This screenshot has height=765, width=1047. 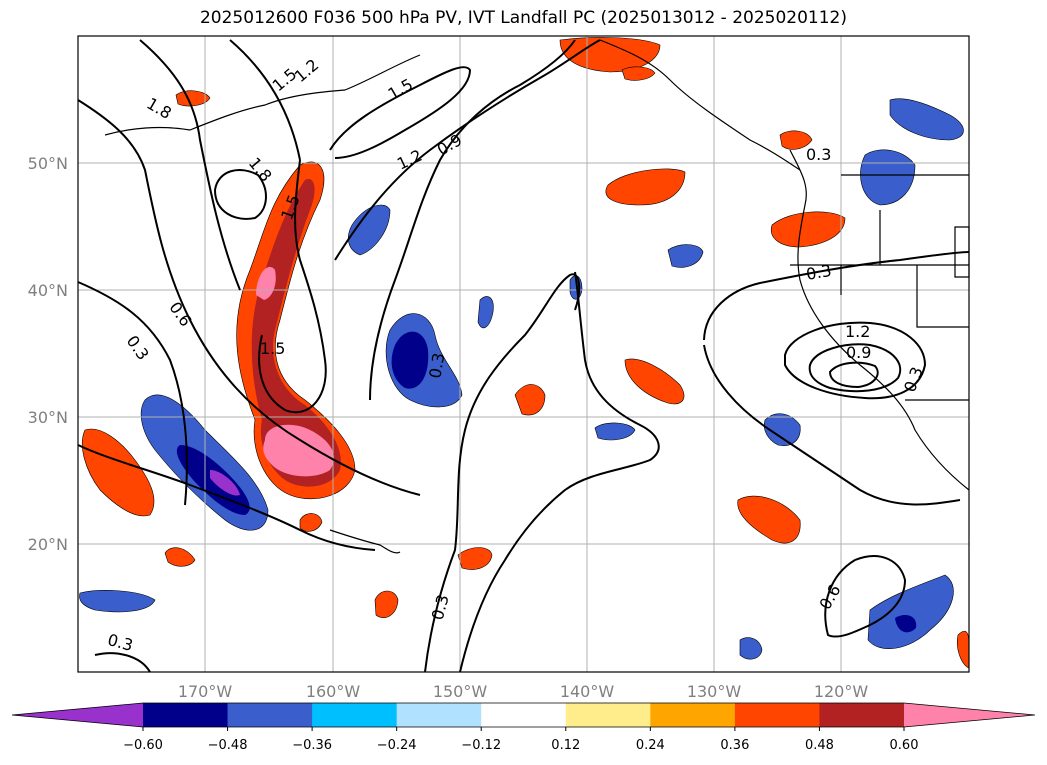 I want to click on colorbar-tick-label: 0.60, so click(x=904, y=745).